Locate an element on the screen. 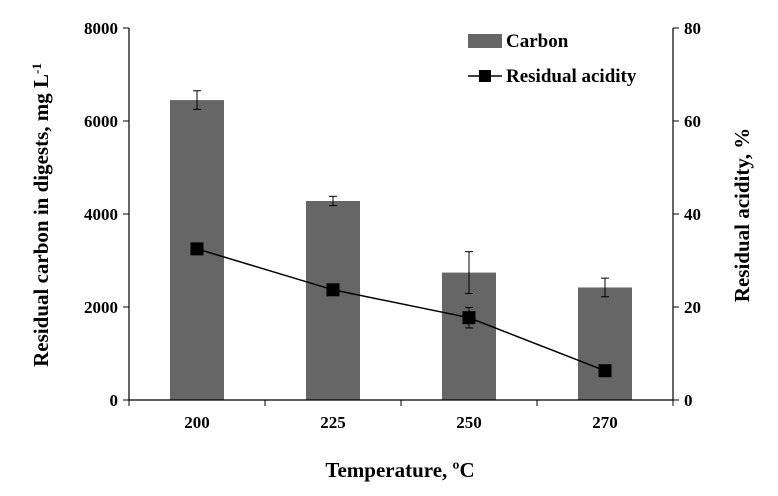 This screenshot has width=778, height=496. y-left-tick-label-4000: 4000 is located at coordinates (101, 214).